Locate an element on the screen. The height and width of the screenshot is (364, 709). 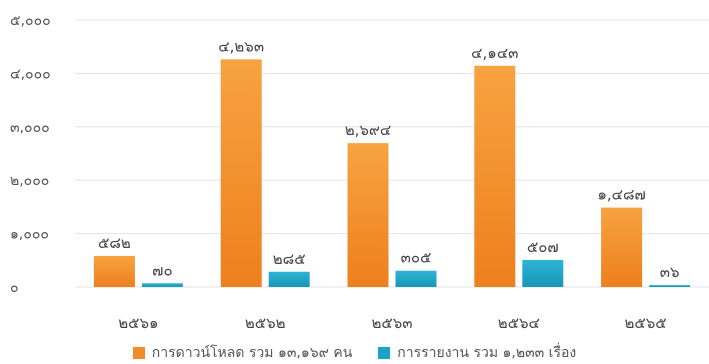
x-category-label: ๒๕๖๑ is located at coordinates (138, 323).